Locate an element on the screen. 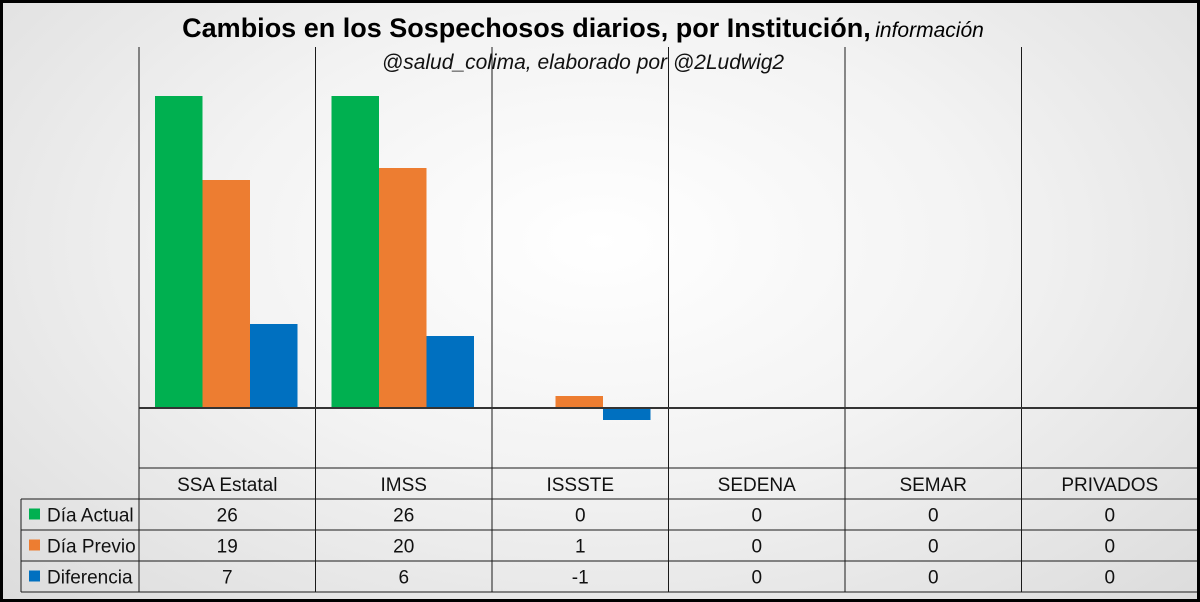 The image size is (1200, 602). series-name: Diferencia is located at coordinates (90, 578).